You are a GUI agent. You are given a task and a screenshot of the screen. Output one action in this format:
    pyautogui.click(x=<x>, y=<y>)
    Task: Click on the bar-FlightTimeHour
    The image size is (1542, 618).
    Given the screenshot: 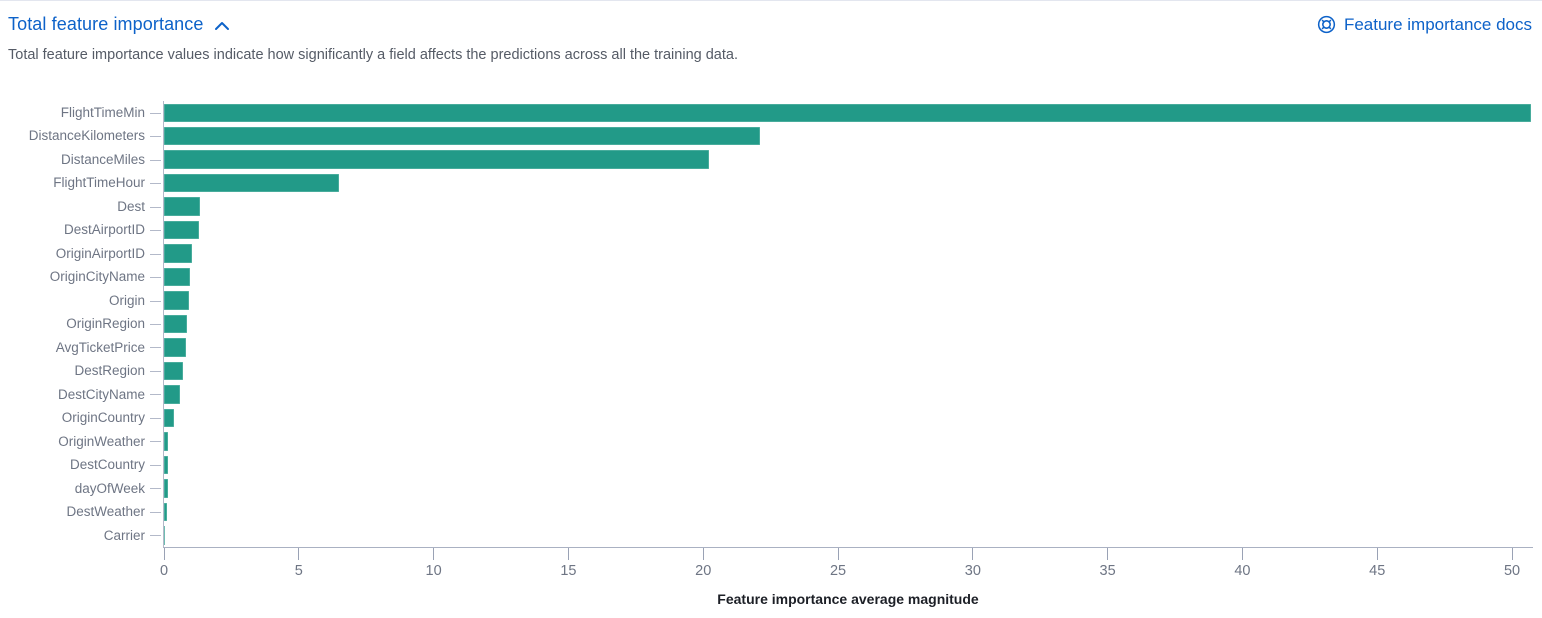 What is the action you would take?
    pyautogui.click(x=252, y=183)
    